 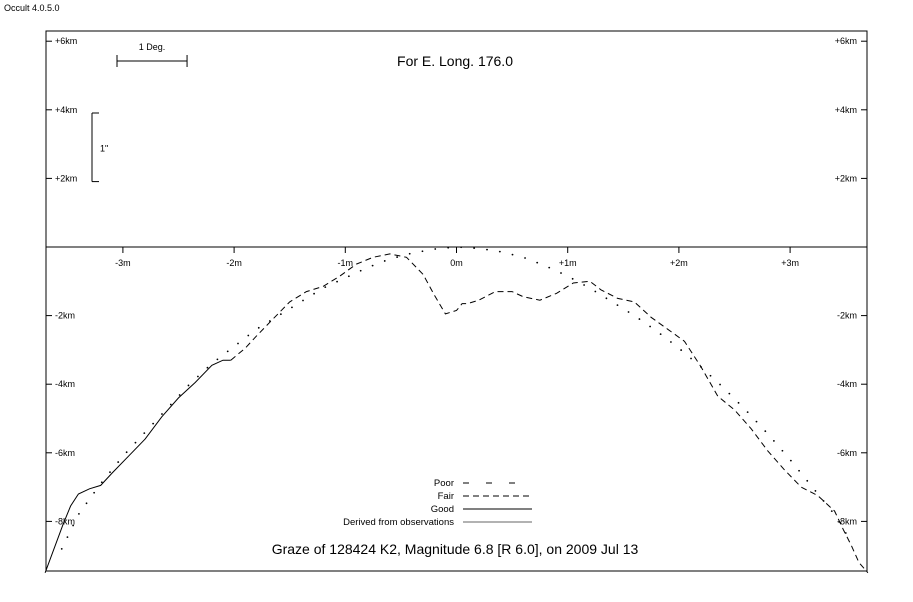 What do you see at coordinates (442, 509) in the screenshot?
I see `legend-label: Good` at bounding box center [442, 509].